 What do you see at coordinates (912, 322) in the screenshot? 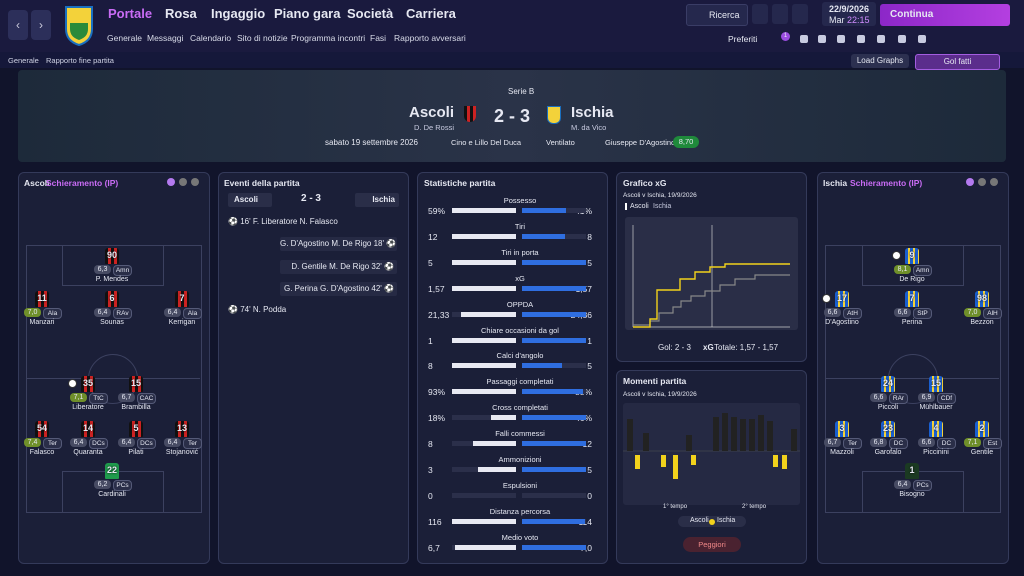
I see `player-name: Perina` at bounding box center [912, 322].